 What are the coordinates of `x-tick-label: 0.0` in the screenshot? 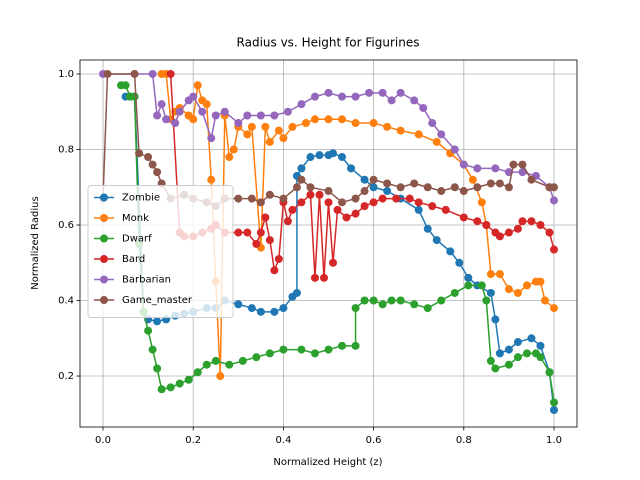 It's located at (103, 440).